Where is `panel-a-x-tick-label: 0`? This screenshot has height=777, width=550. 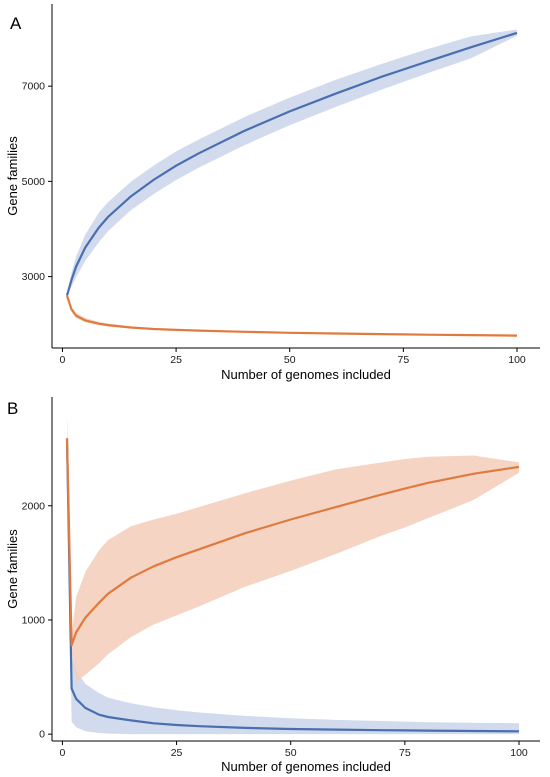
panel-a-x-tick-label: 0 is located at coordinates (63, 360).